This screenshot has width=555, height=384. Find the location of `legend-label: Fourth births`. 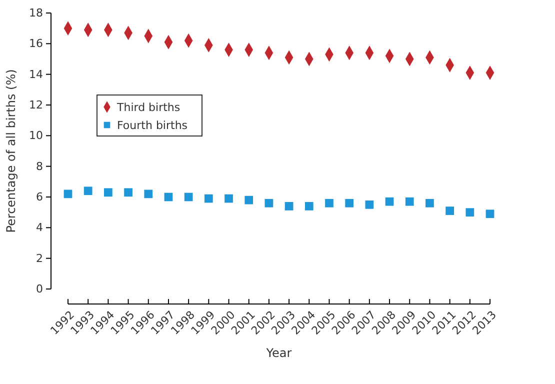

legend-label: Fourth births is located at coordinates (152, 125).